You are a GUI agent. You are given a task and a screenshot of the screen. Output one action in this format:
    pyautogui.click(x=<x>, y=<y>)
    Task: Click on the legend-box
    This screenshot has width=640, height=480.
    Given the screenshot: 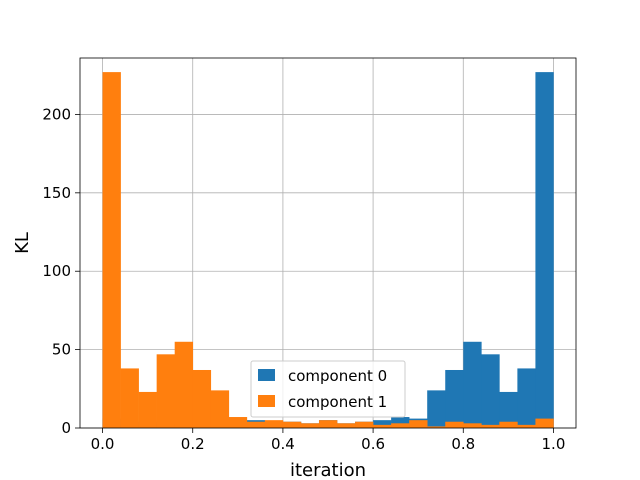 What is the action you would take?
    pyautogui.click(x=328, y=389)
    